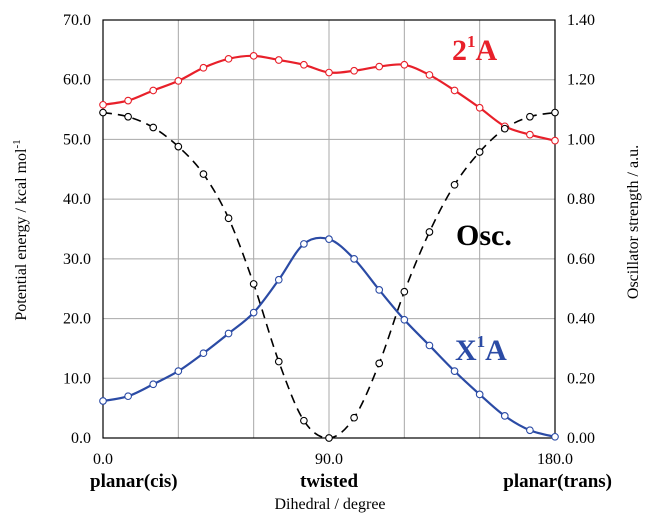 Image resolution: width=647 pixels, height=513 pixels. I want to click on series-label-x-1-a: X1A, so click(481, 349).